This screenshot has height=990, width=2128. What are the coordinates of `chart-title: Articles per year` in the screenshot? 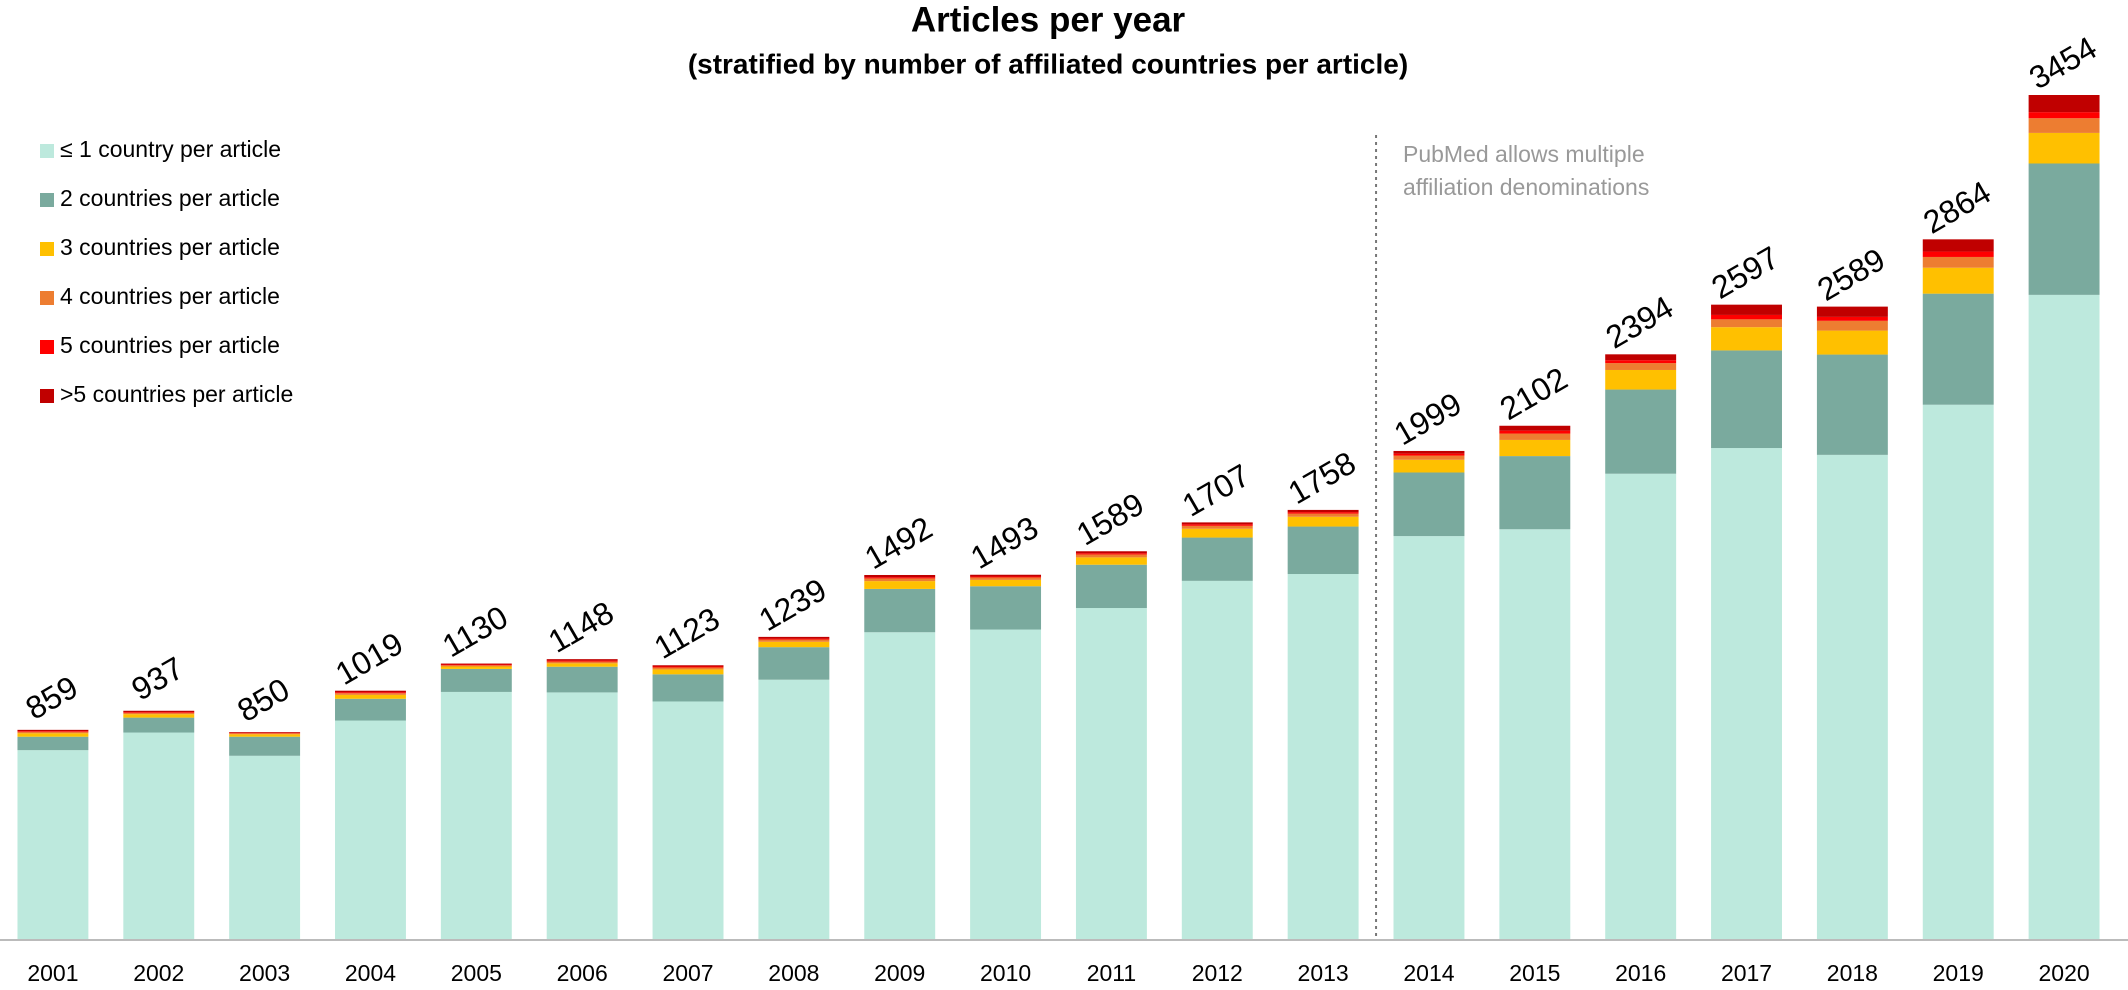 It's located at (1048, 19).